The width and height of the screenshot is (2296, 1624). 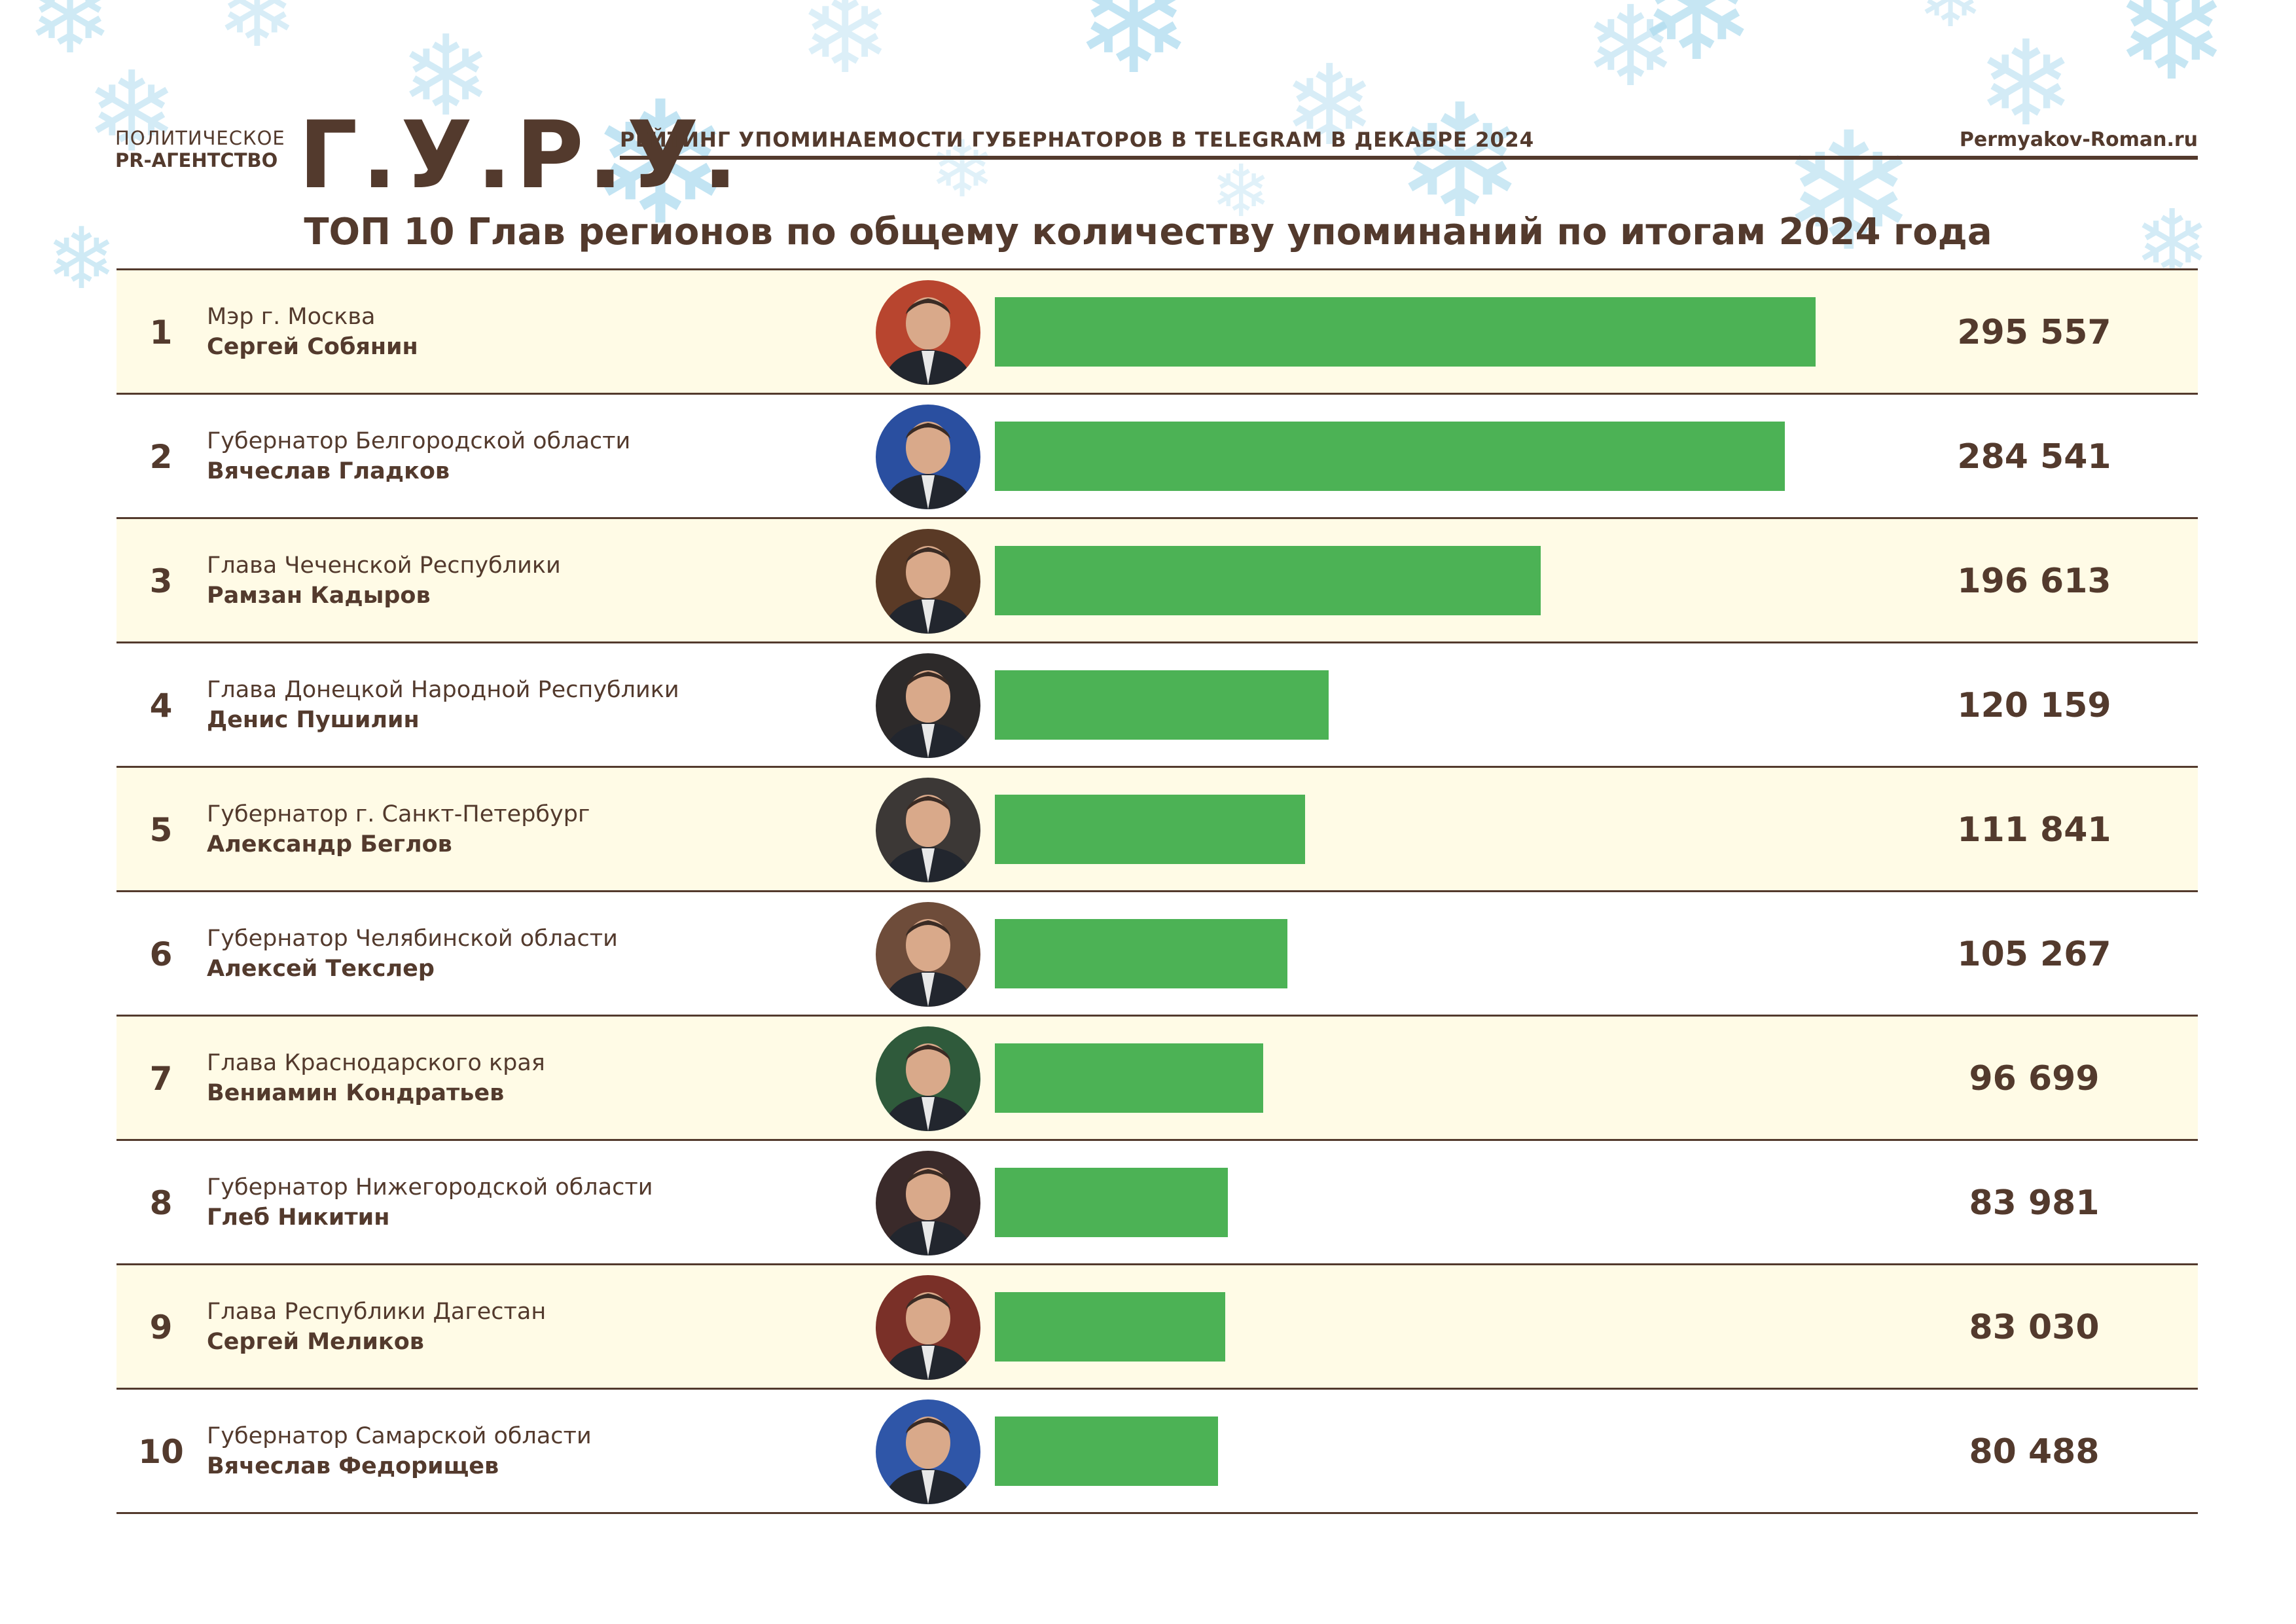 I want to click on agency-line-2: PR-АГЕНТСТВО, so click(x=196, y=160).